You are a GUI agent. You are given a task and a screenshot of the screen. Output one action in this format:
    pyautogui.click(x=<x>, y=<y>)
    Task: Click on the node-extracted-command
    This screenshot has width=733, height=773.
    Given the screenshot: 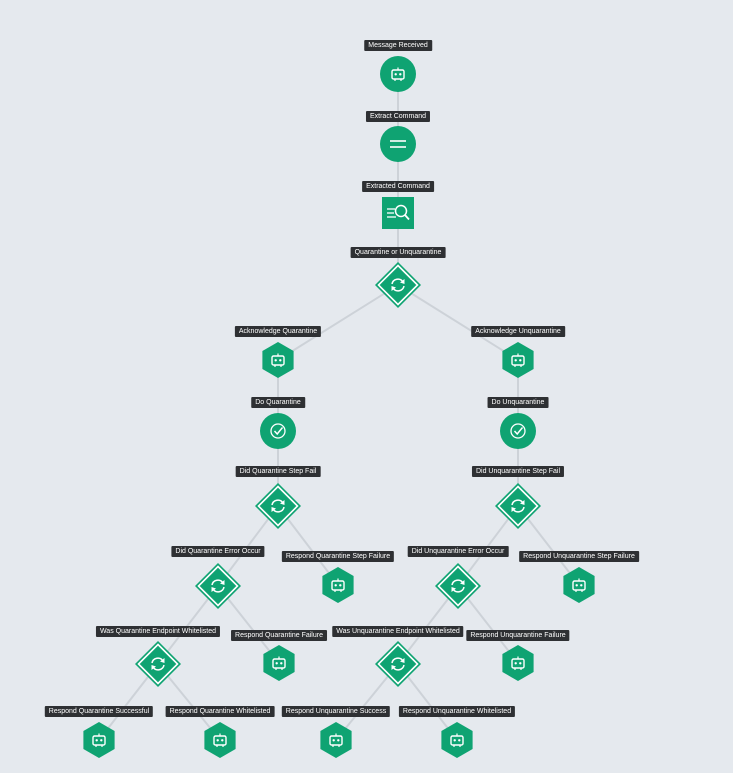 What is the action you would take?
    pyautogui.click(x=398, y=213)
    